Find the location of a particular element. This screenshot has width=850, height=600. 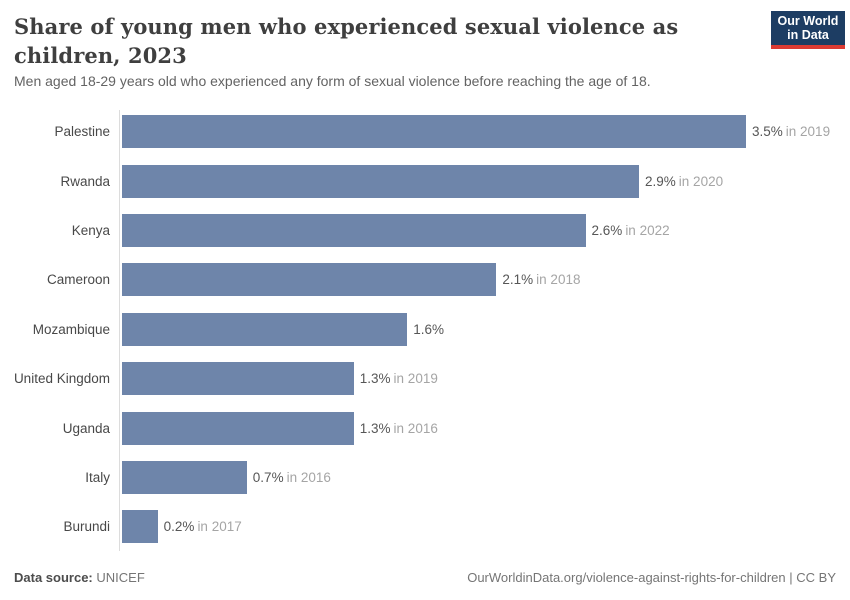

value-annotation: 3.5% in 2019 is located at coordinates (791, 131).